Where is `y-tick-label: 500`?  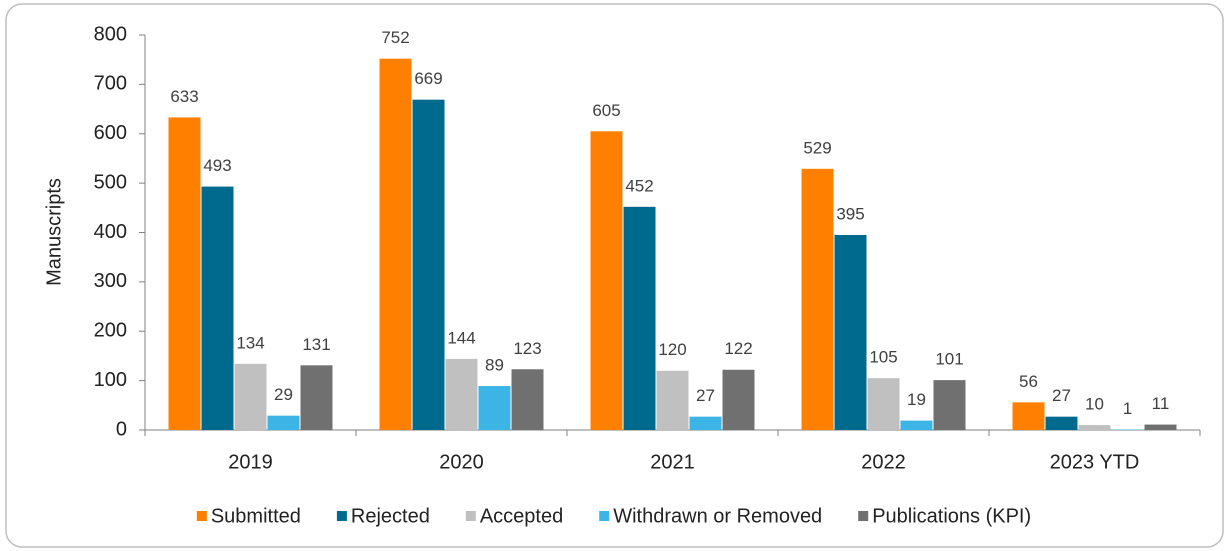 y-tick-label: 500 is located at coordinates (110, 182).